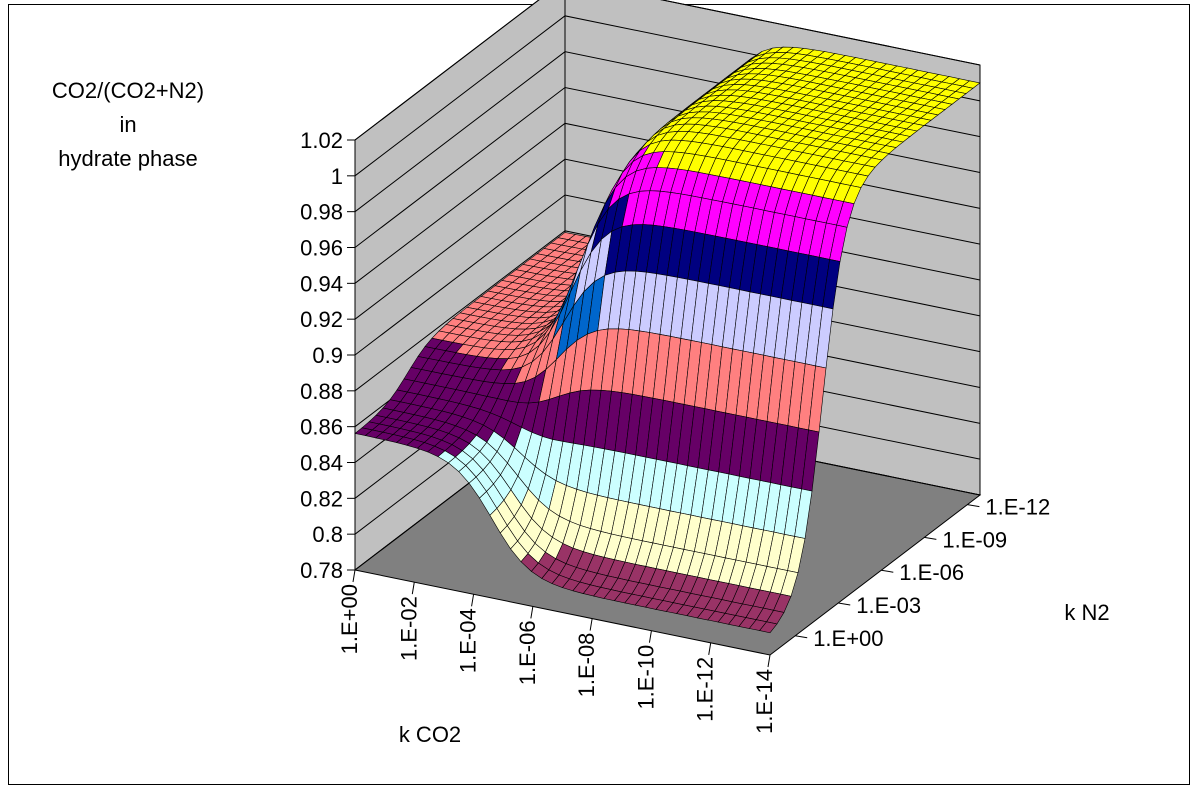 Image resolution: width=1198 pixels, height=789 pixels. Describe the element at coordinates (645, 677) in the screenshot. I see `x-tick-label: 1.E-10` at that location.